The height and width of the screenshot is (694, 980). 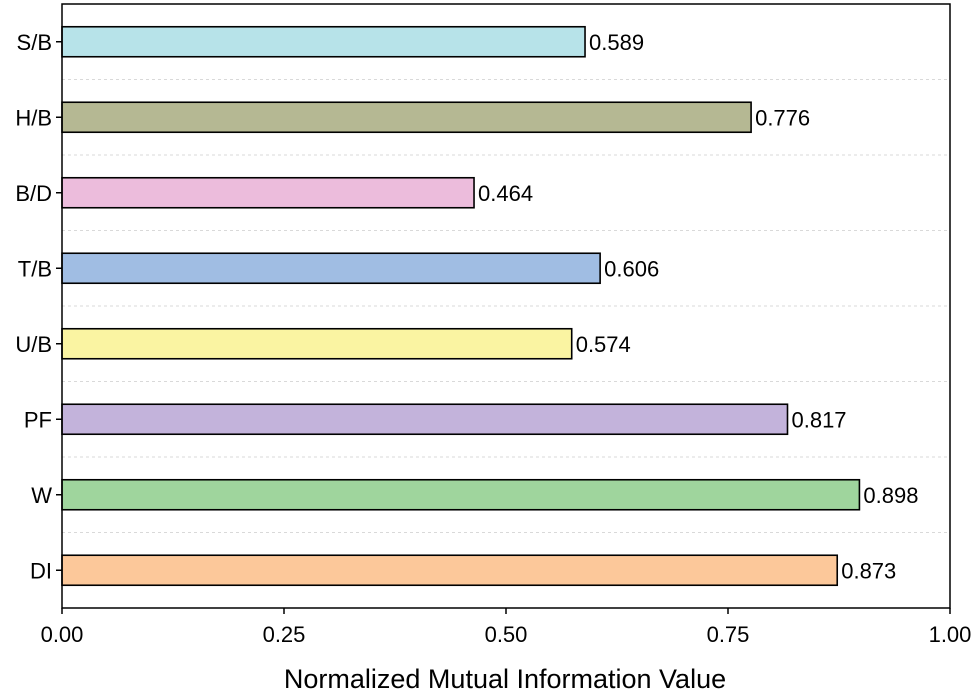 I want to click on y-tick-label: PF, so click(x=38, y=419).